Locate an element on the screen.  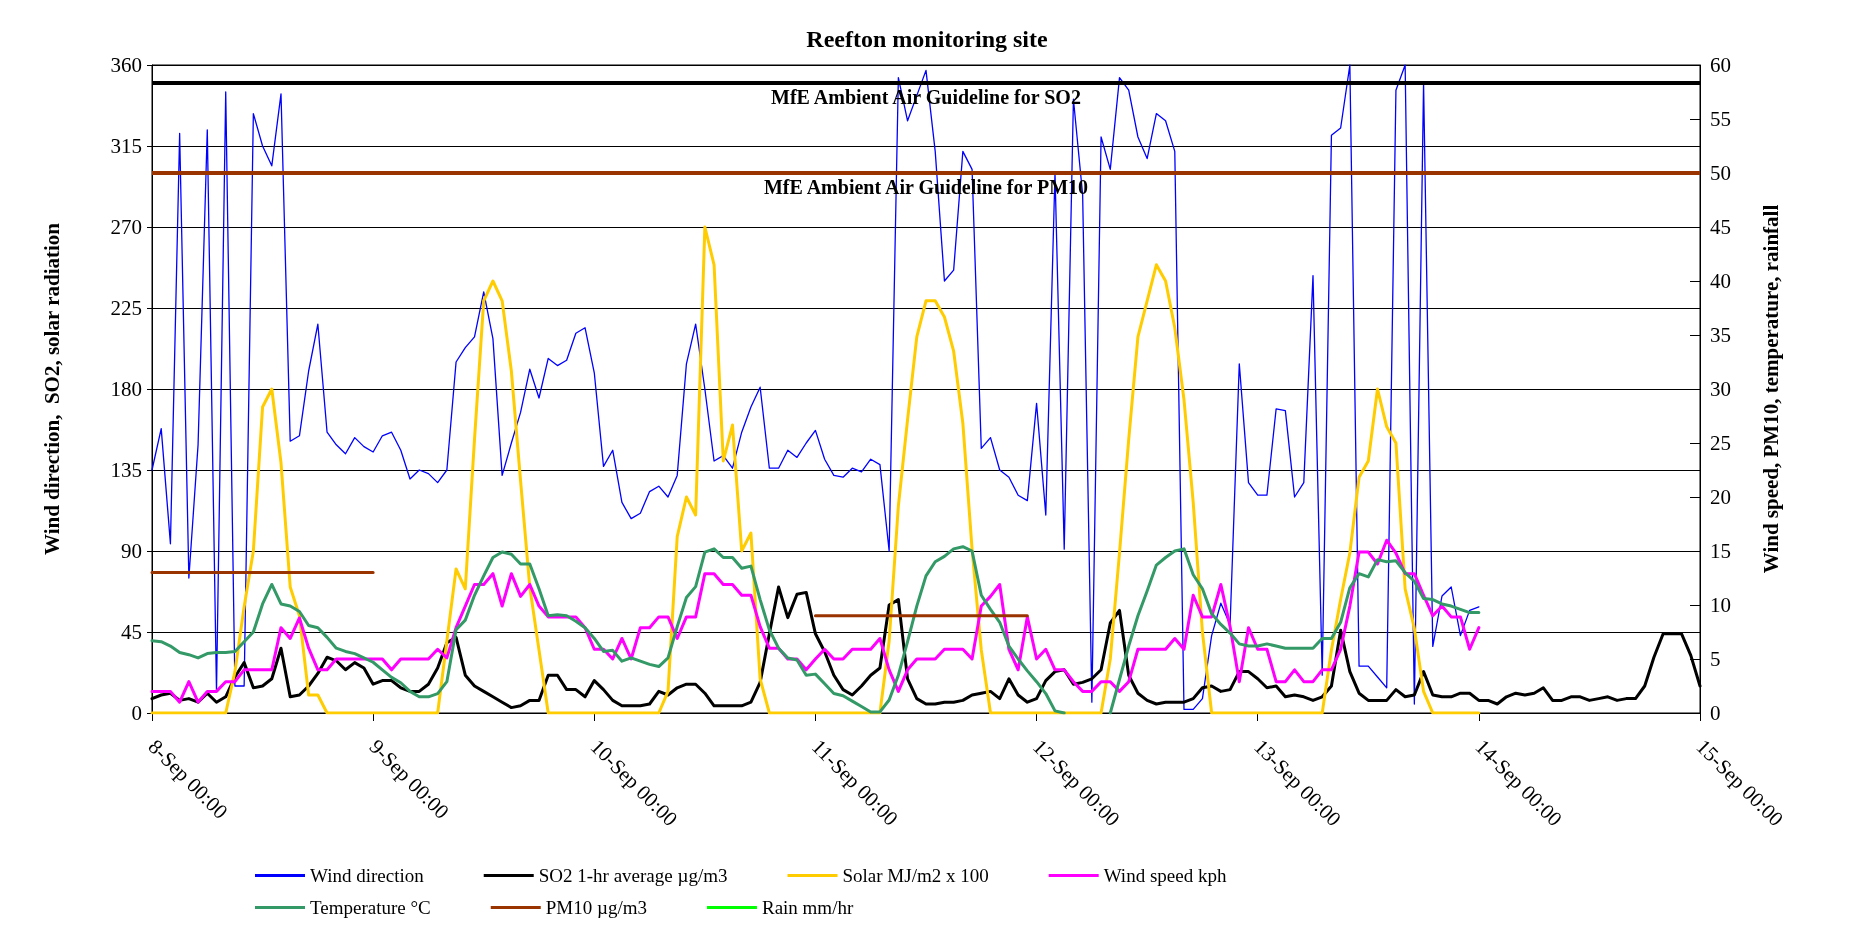
y2-tick-label: 20 is located at coordinates (1720, 497).